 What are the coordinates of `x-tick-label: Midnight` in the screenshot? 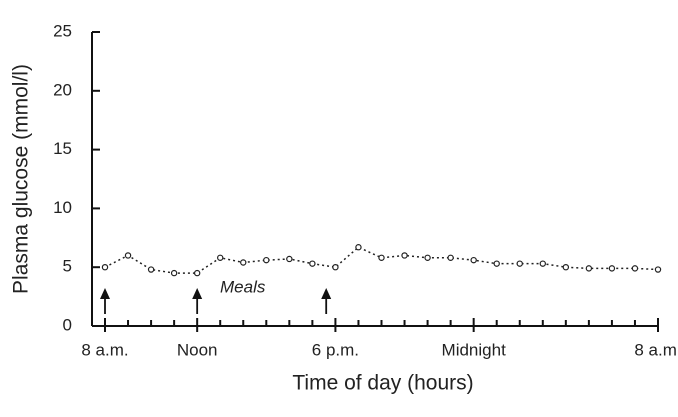 It's located at (474, 349).